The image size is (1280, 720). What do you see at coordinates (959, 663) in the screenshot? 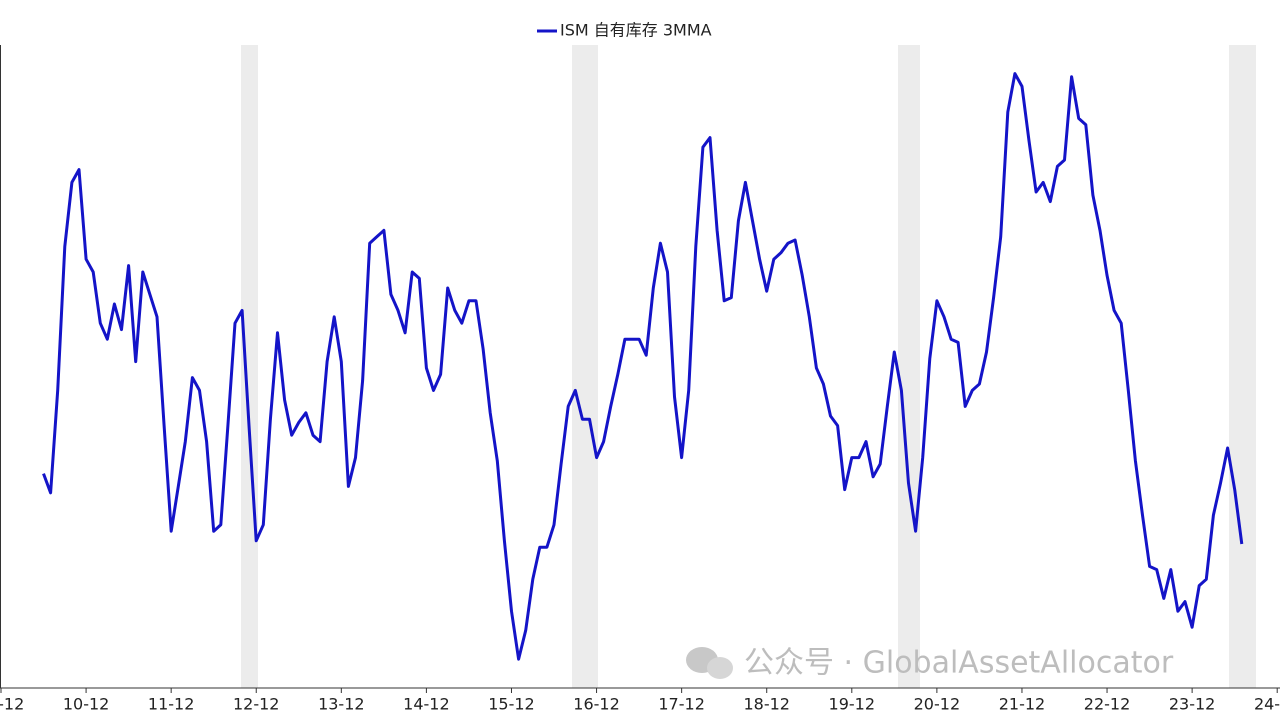
I see `watermark-text: 公众号 · GlobalAssetAllocator` at bounding box center [959, 663].